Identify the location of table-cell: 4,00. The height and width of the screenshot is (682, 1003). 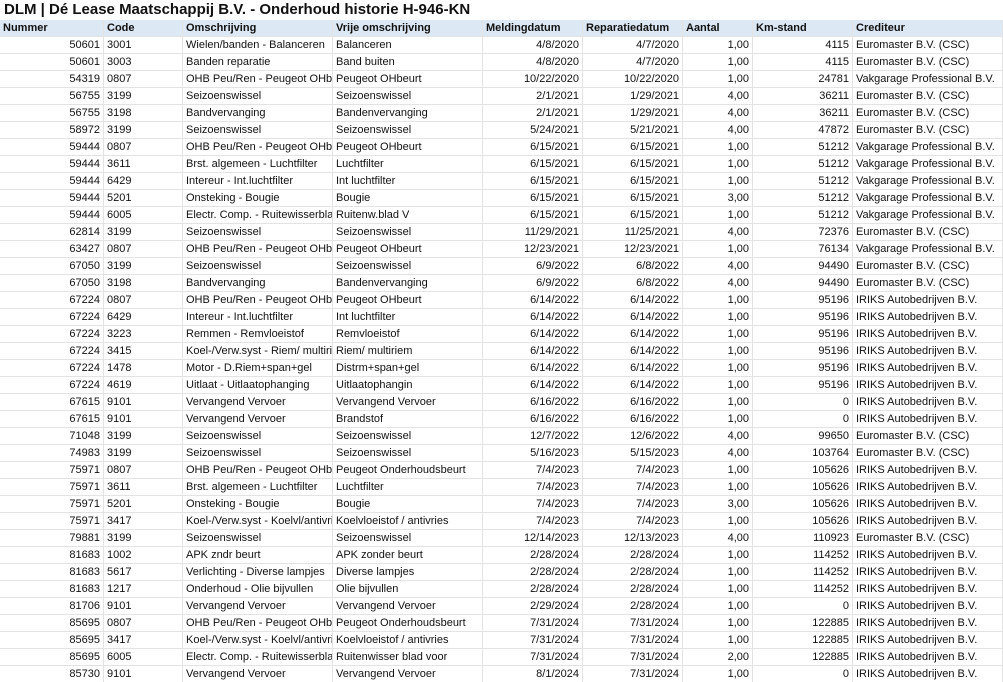
(718, 232).